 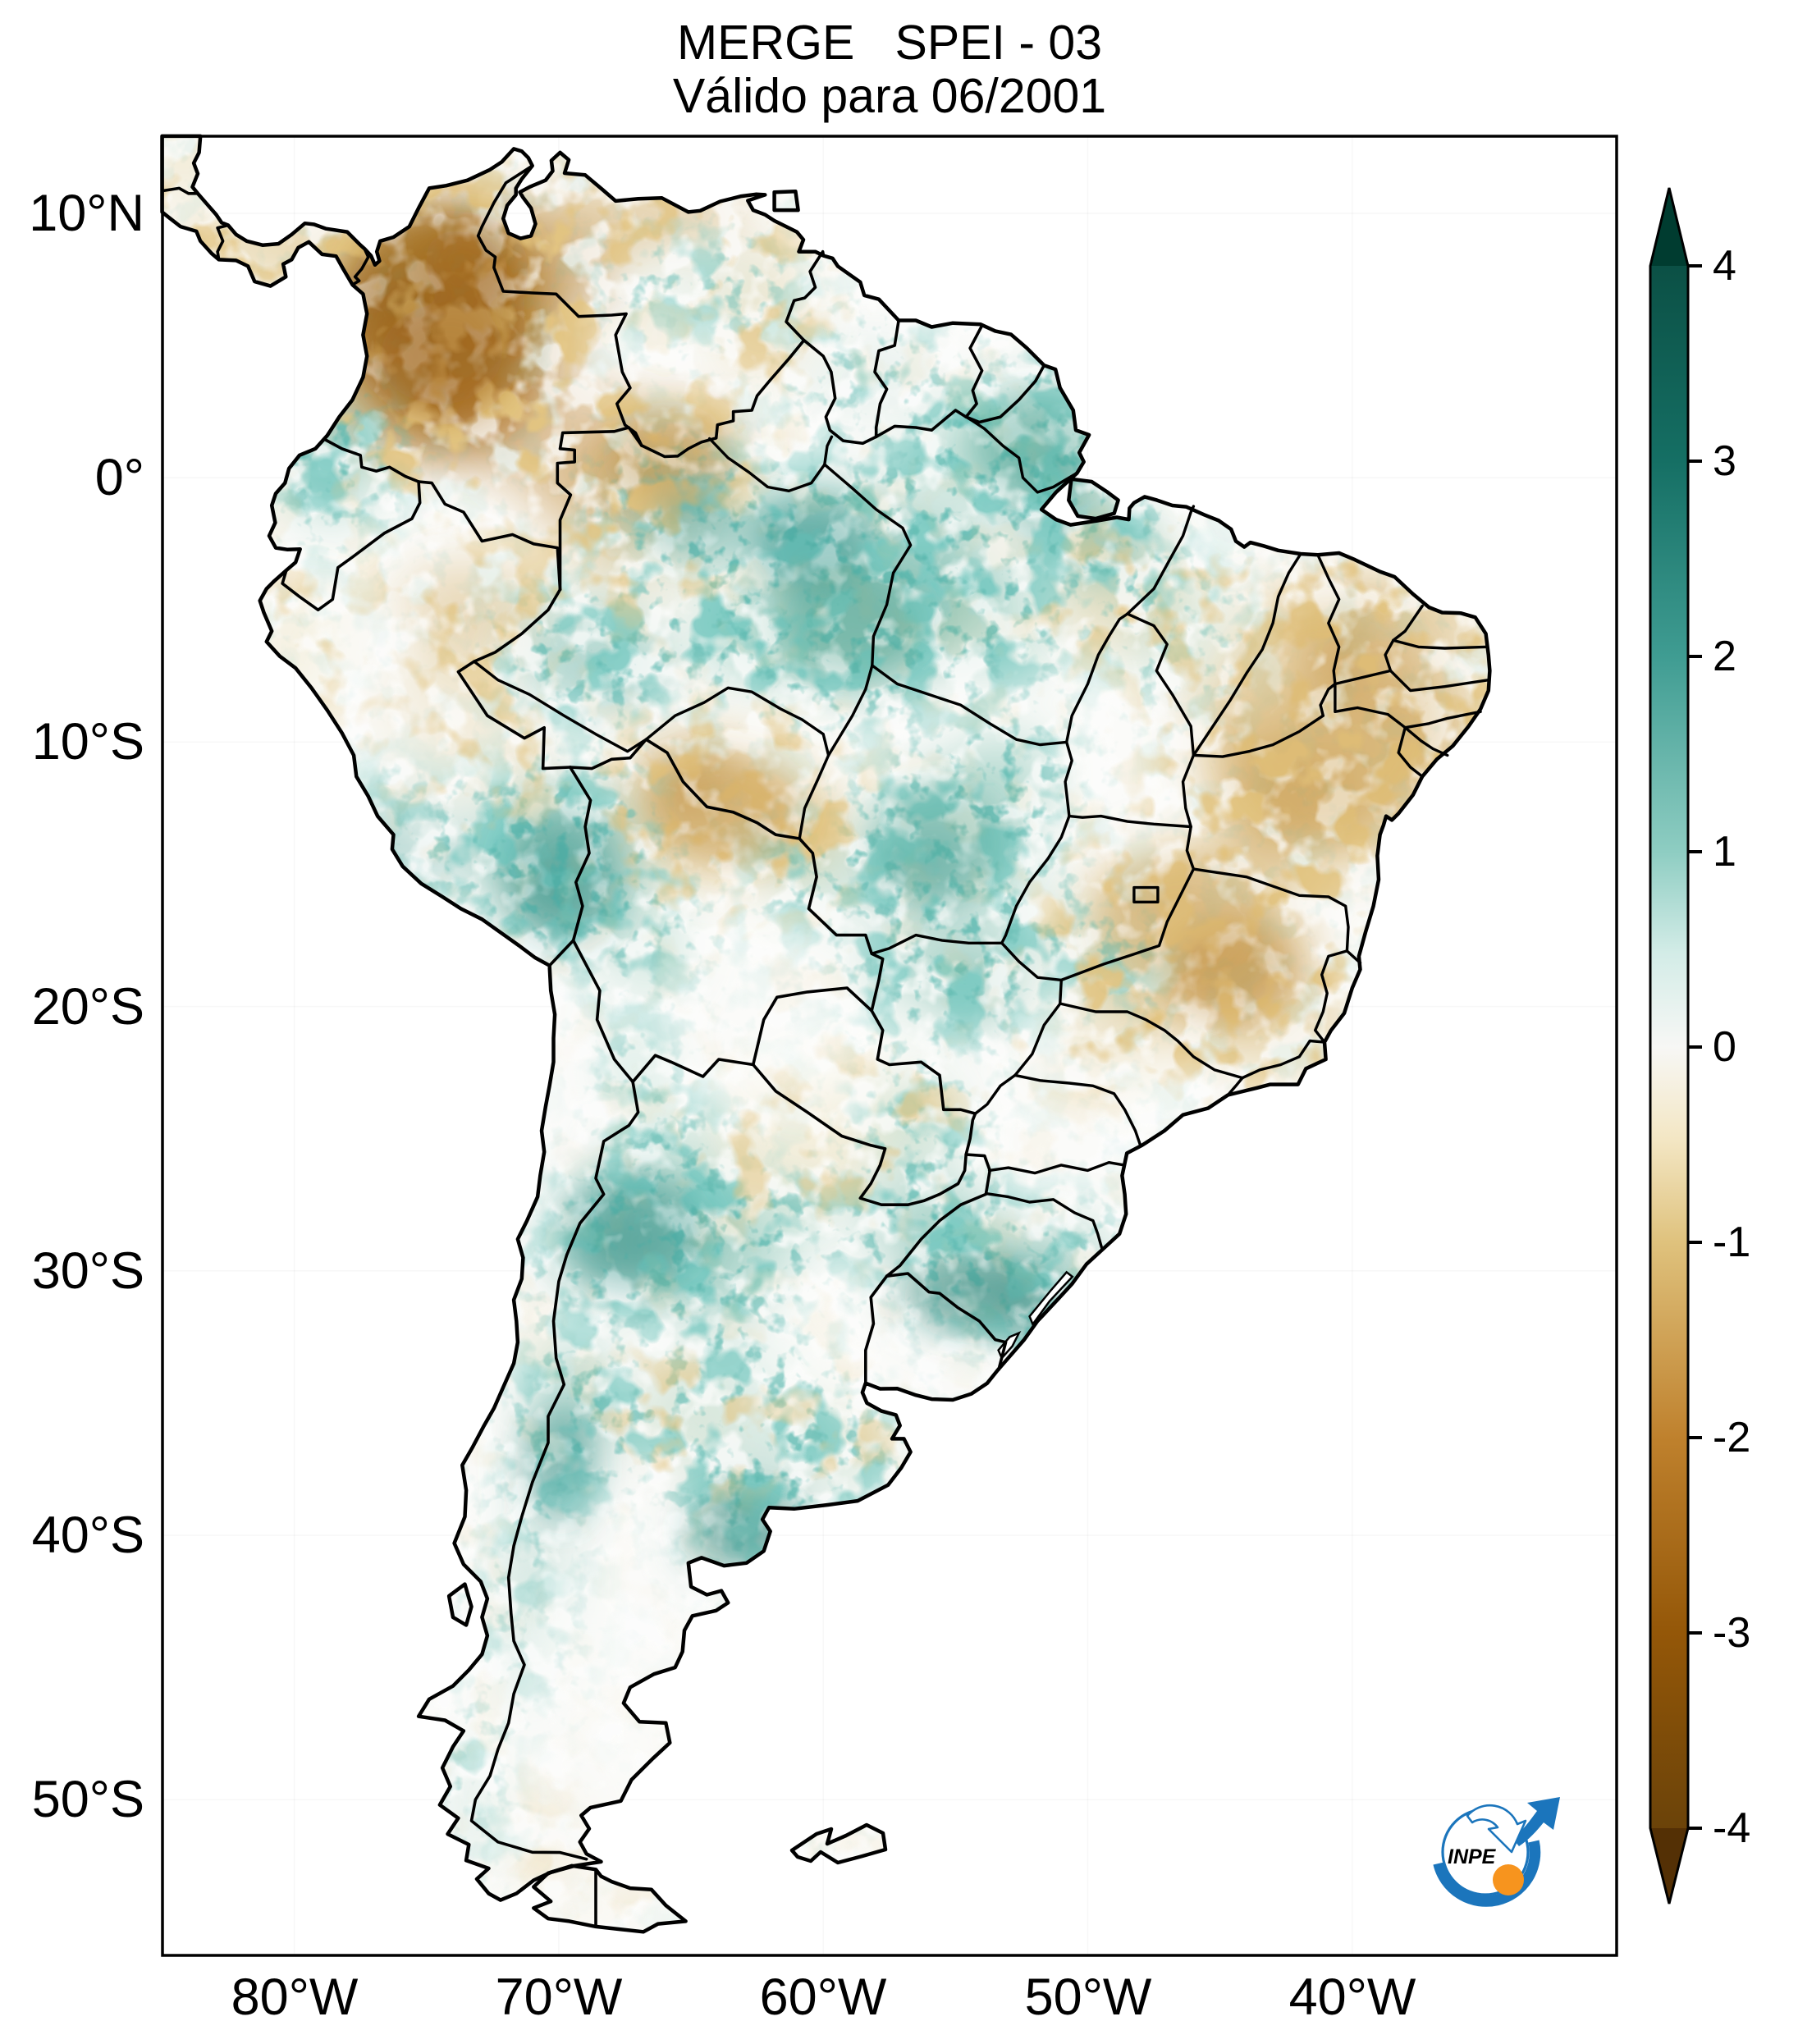 I want to click on svg-text: 3, so click(x=1724, y=461).